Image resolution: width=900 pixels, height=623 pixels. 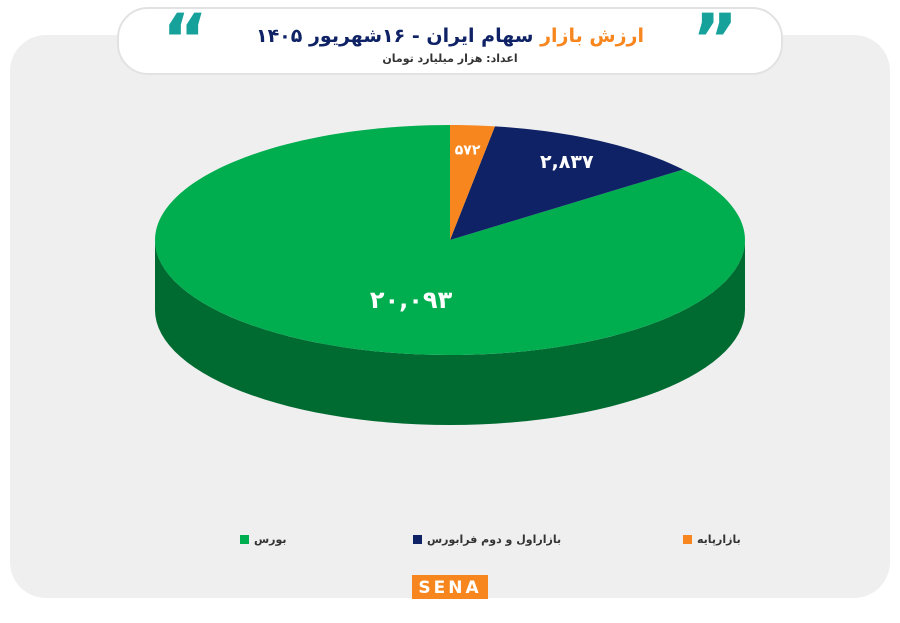 What do you see at coordinates (270, 539) in the screenshot?
I see `legend-label: بورس` at bounding box center [270, 539].